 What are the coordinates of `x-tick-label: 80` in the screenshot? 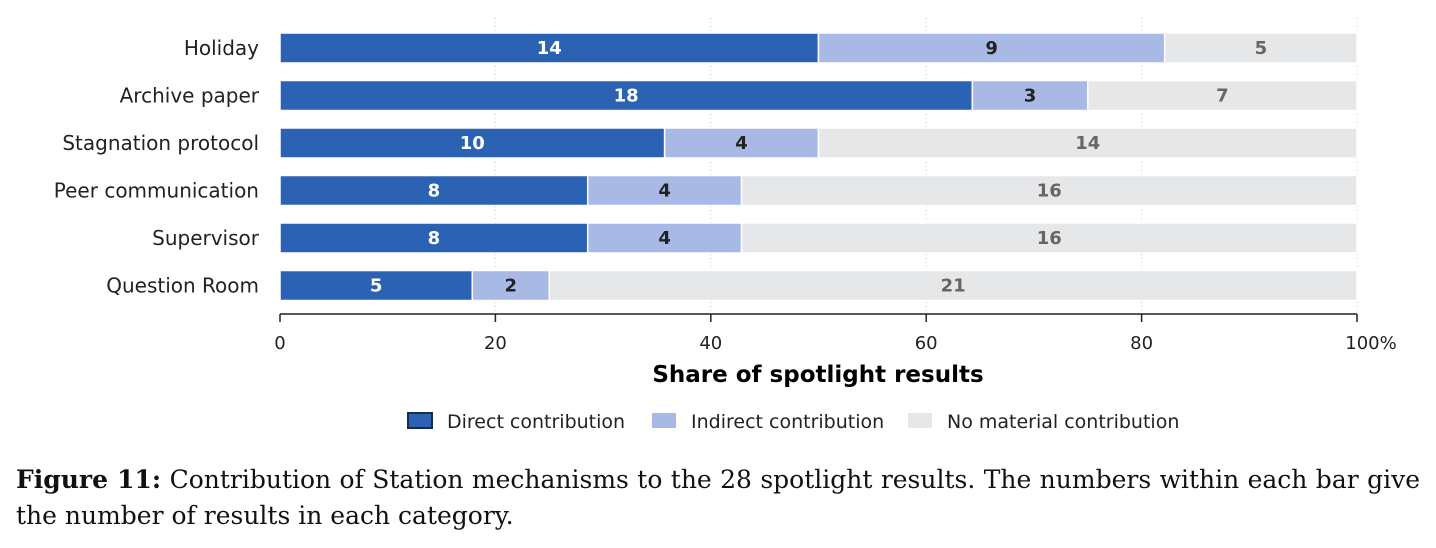 It's located at (1141, 343).